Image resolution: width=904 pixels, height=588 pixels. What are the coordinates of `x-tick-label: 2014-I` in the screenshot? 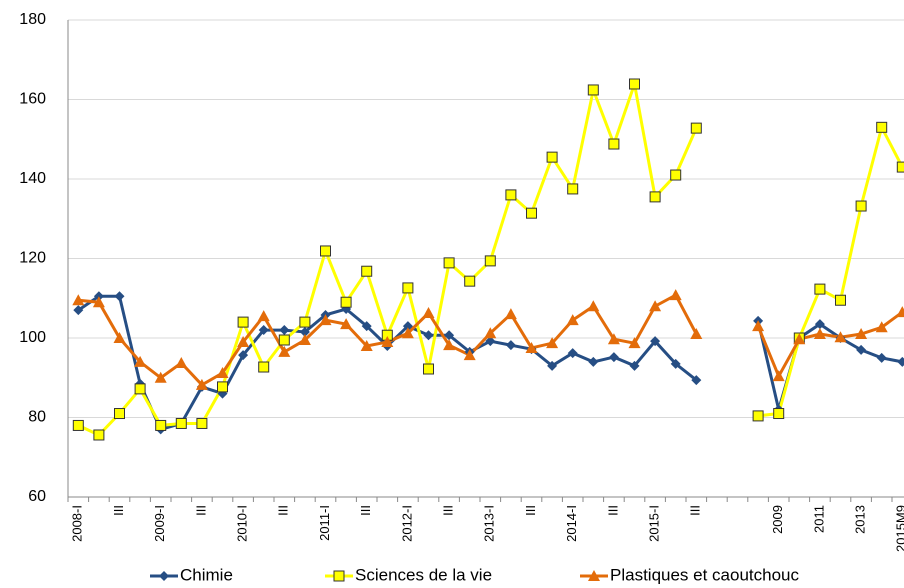 It's located at (571, 523).